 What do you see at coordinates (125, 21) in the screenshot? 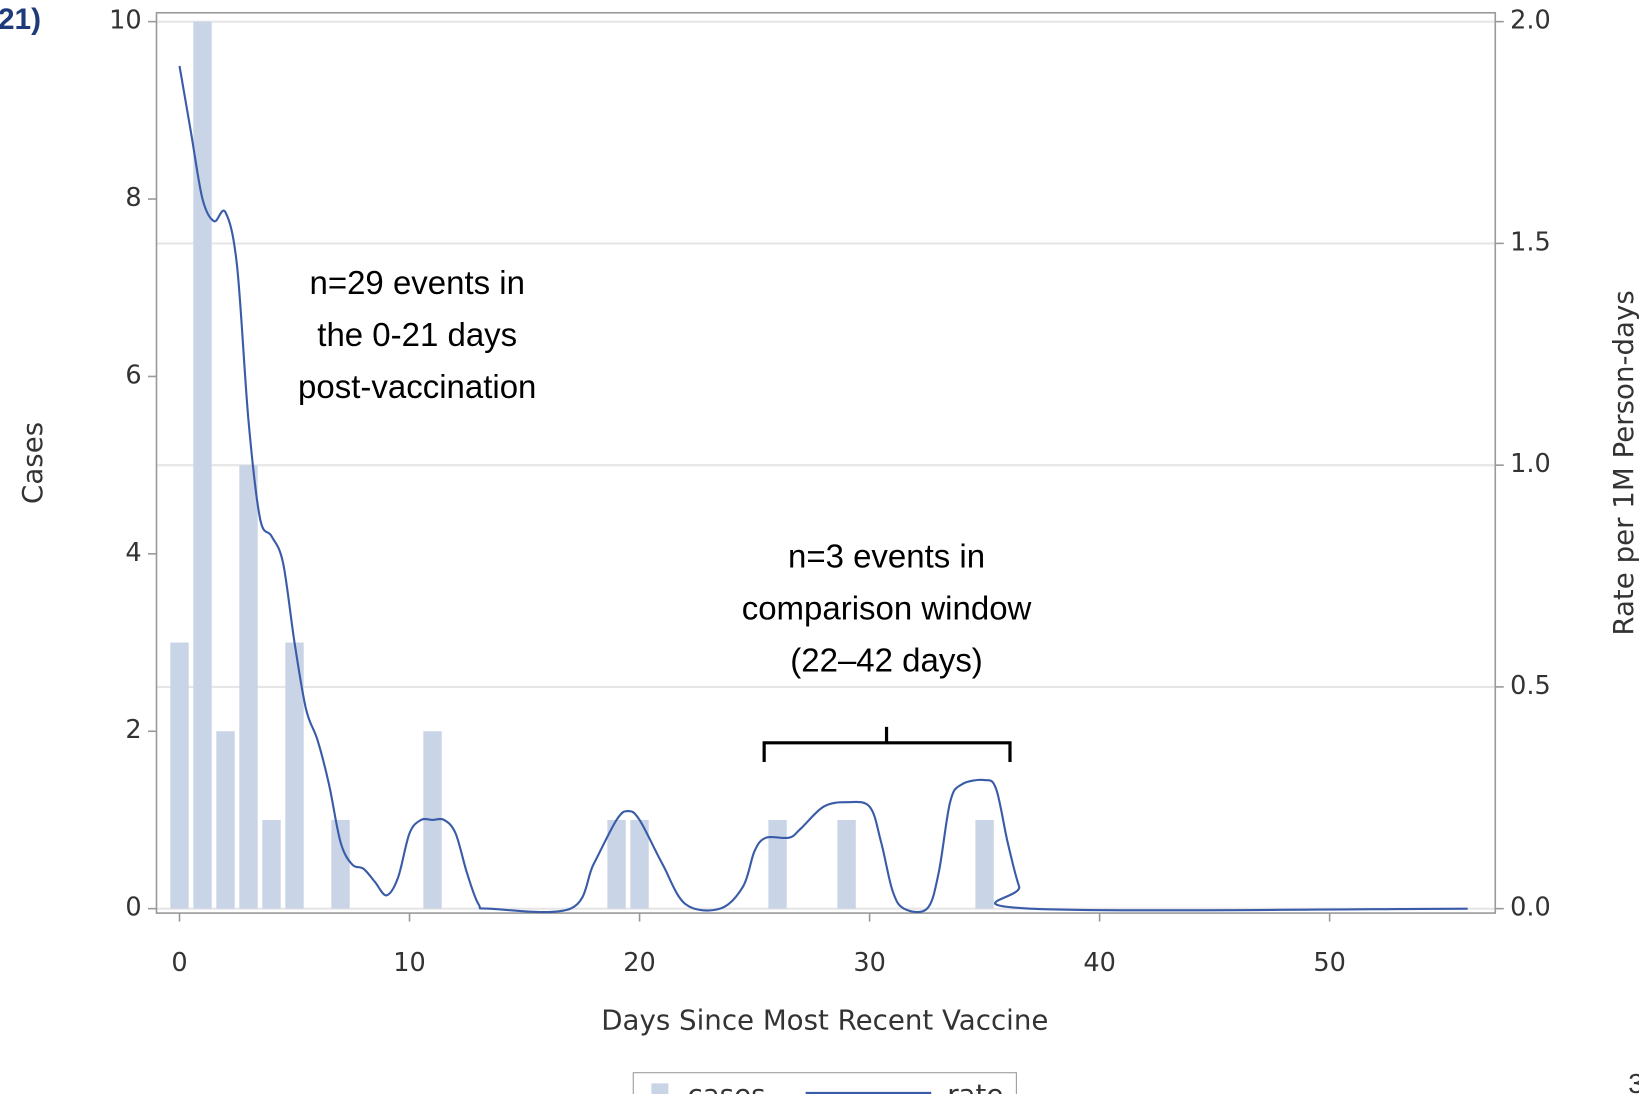
I see `y-tick-label: 10` at bounding box center [125, 21].